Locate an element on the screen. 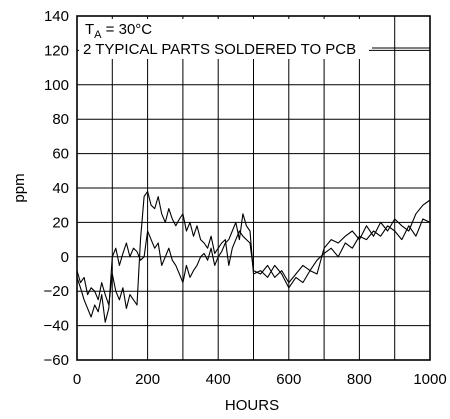  x-tick-label: 0 is located at coordinates (77, 379).